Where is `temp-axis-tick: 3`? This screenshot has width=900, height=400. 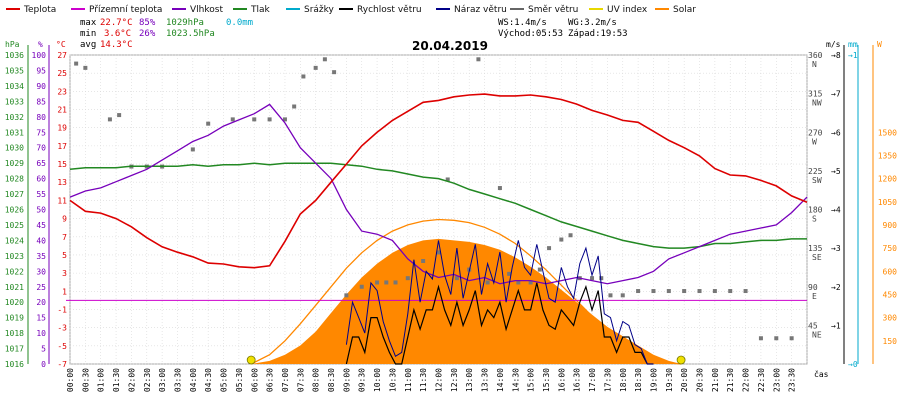 temp-axis-tick: 3 is located at coordinates (64, 273).